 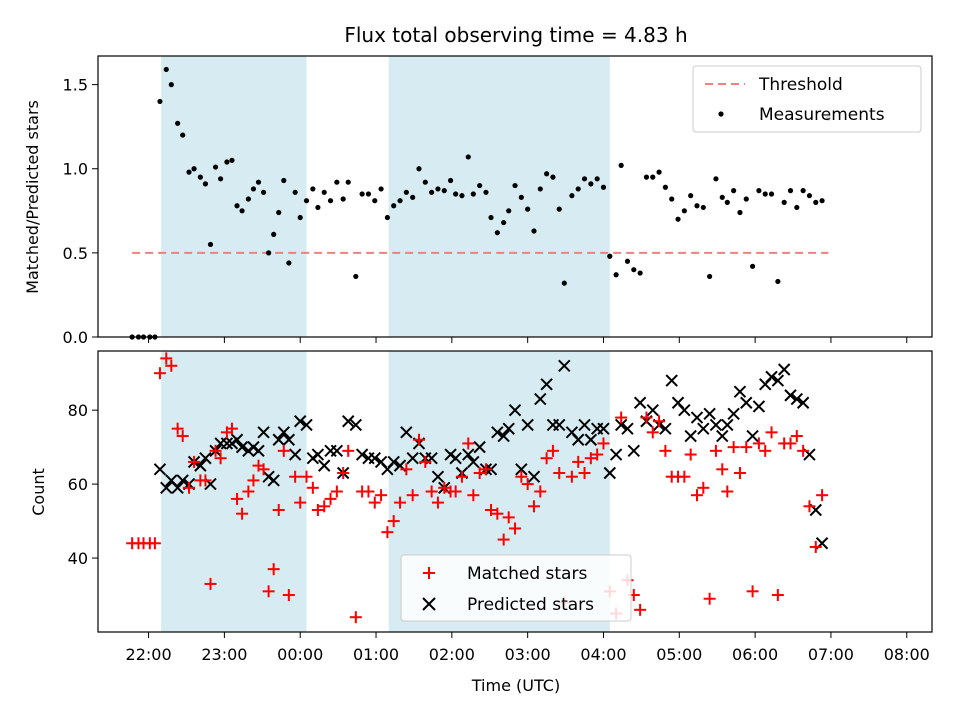 I want to click on y-tick-label: 0.5, so click(x=75, y=253).